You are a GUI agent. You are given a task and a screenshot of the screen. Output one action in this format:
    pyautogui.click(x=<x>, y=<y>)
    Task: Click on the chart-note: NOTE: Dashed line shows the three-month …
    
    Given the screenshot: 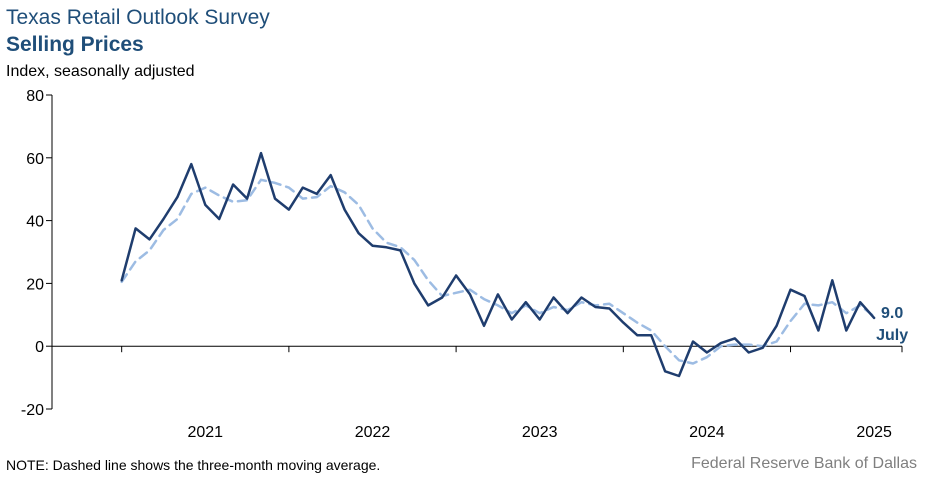 What is the action you would take?
    pyautogui.click(x=193, y=465)
    